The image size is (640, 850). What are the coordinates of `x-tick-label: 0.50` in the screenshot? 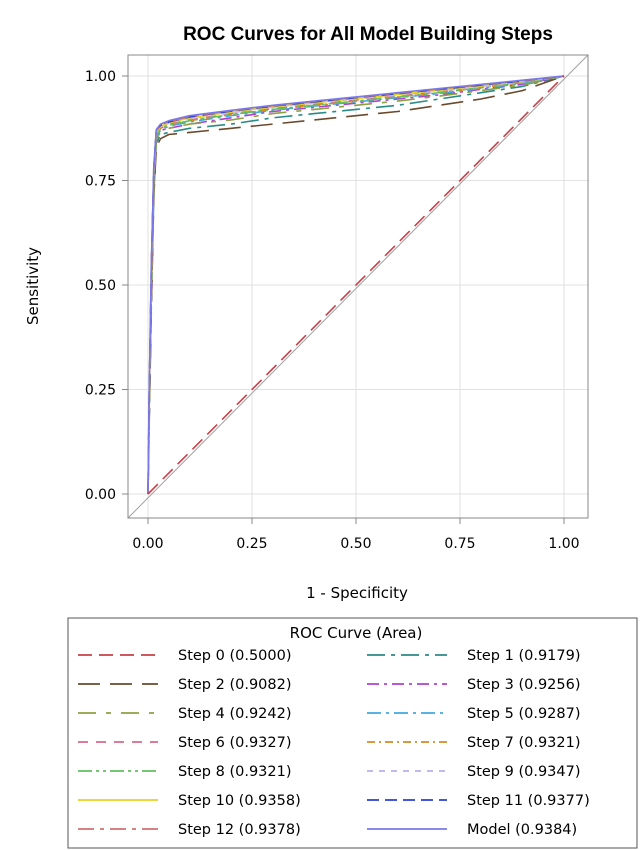 It's located at (355, 544).